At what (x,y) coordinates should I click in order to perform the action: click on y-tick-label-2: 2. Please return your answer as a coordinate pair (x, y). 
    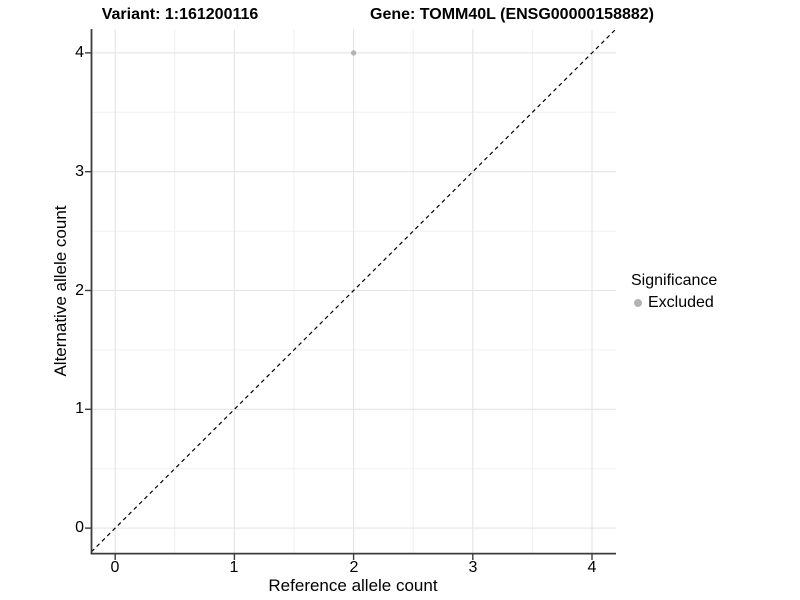
    Looking at the image, I should click on (79, 290).